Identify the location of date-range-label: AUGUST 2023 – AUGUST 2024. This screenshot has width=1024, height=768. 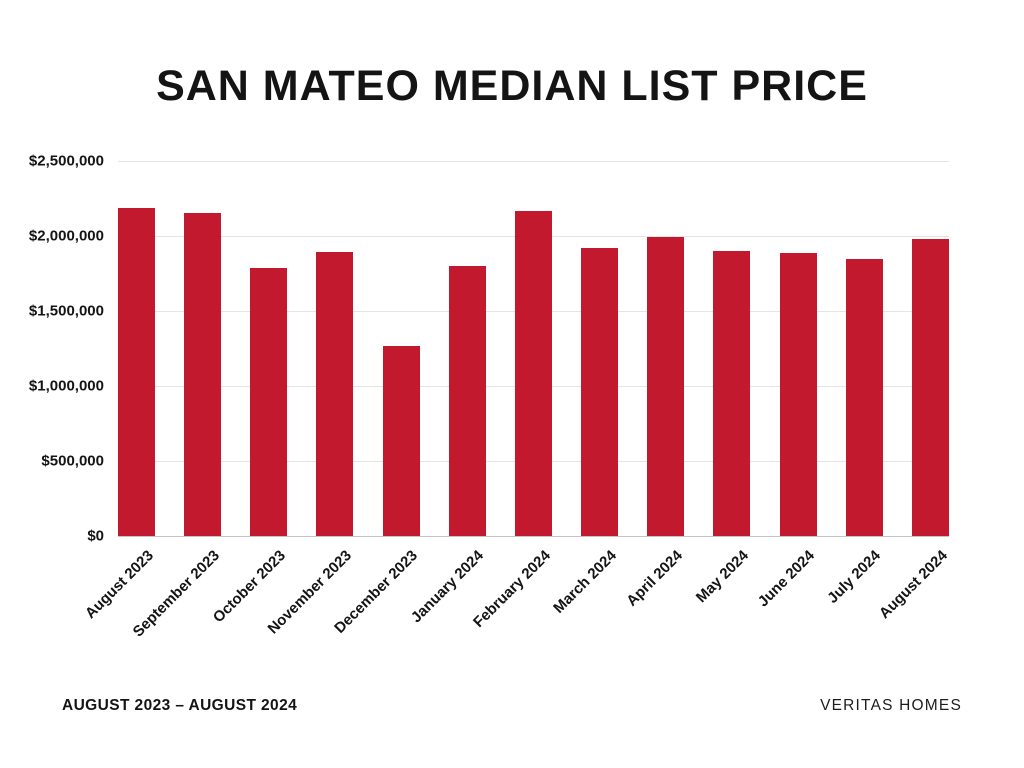
(180, 705).